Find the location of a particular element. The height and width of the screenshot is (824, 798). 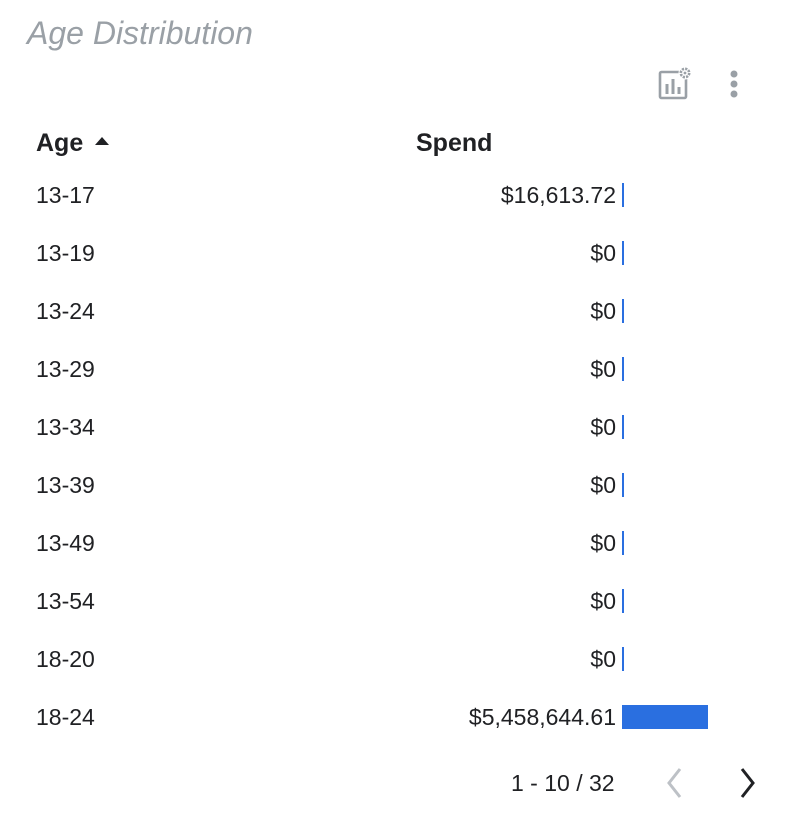

table-row: 13-29 $0 is located at coordinates (399, 369).